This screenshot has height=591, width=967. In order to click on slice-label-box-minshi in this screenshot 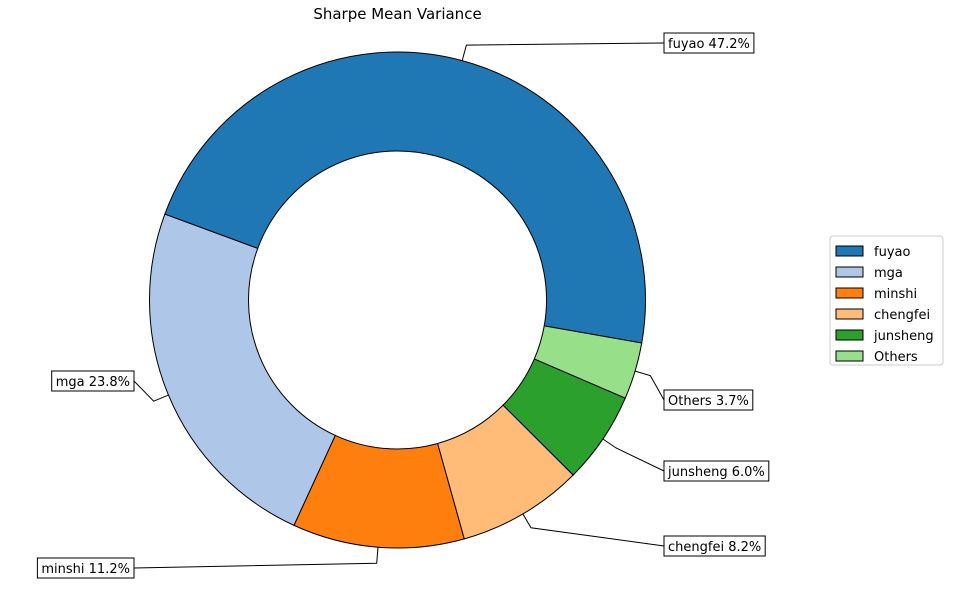, I will do `click(85, 568)`.